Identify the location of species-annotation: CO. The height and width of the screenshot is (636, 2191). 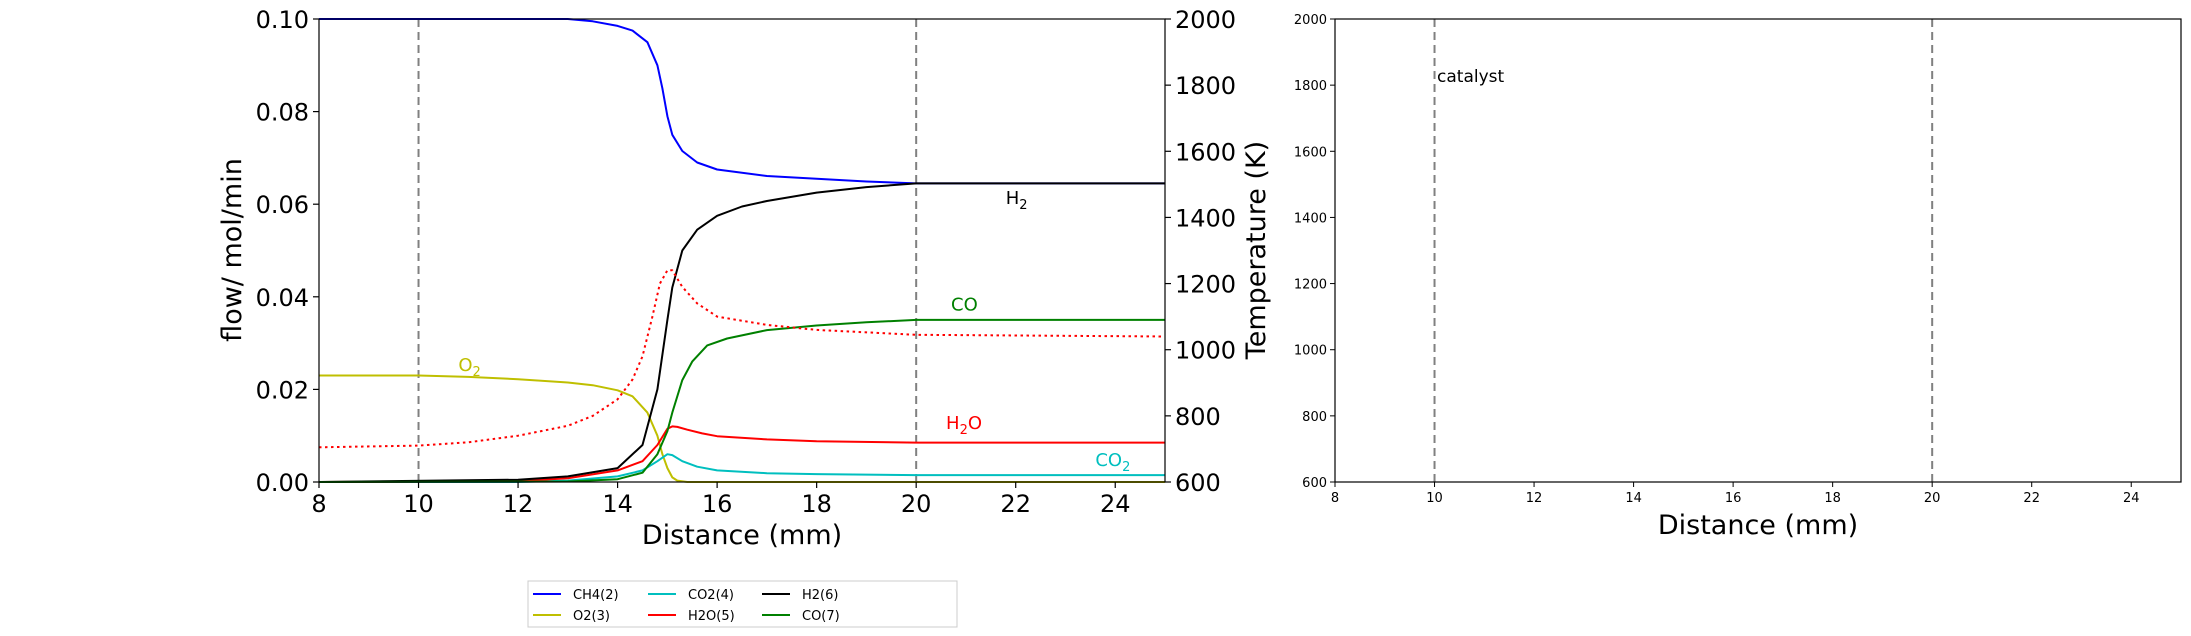
(964, 305).